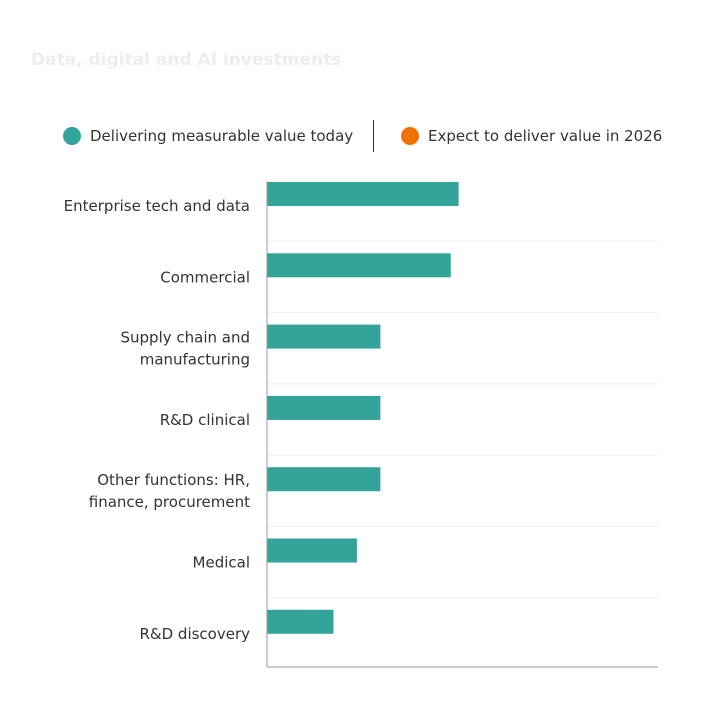 This screenshot has width=720, height=720. Describe the element at coordinates (205, 277) in the screenshot. I see `category-label: Commercial` at that location.